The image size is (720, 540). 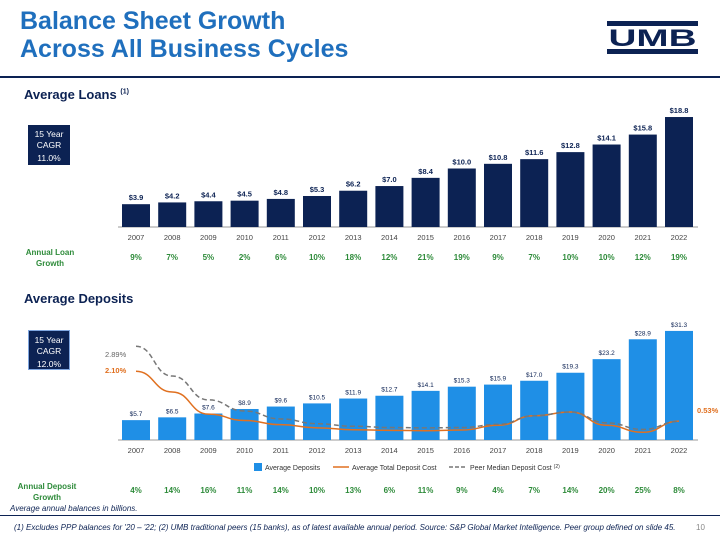 I want to click on loans-cagr-label: 15 Year CAGR, so click(x=49, y=139).